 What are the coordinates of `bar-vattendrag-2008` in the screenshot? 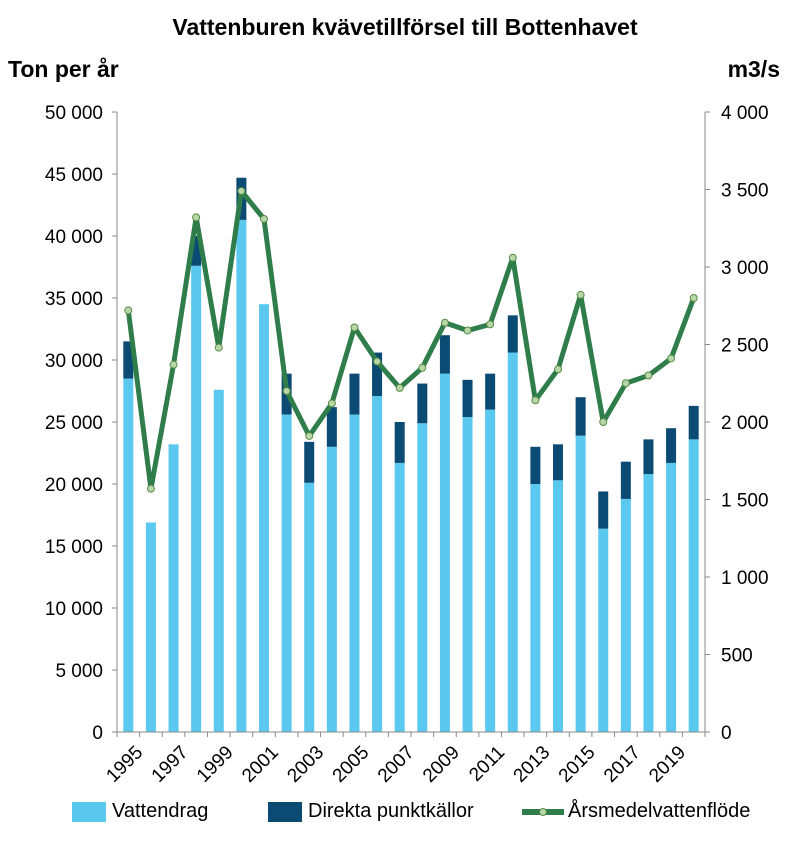 It's located at (422, 577).